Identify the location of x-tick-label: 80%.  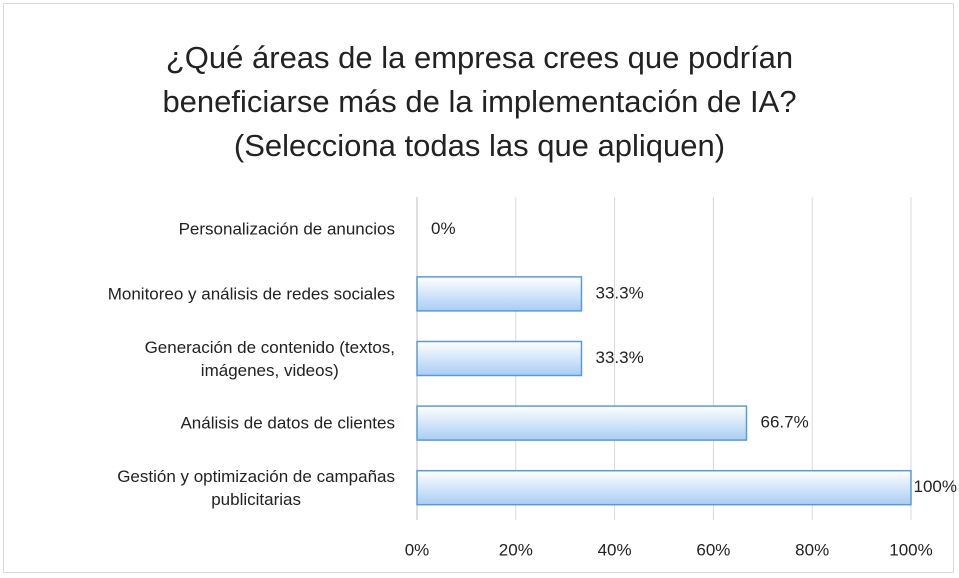
(812, 549).